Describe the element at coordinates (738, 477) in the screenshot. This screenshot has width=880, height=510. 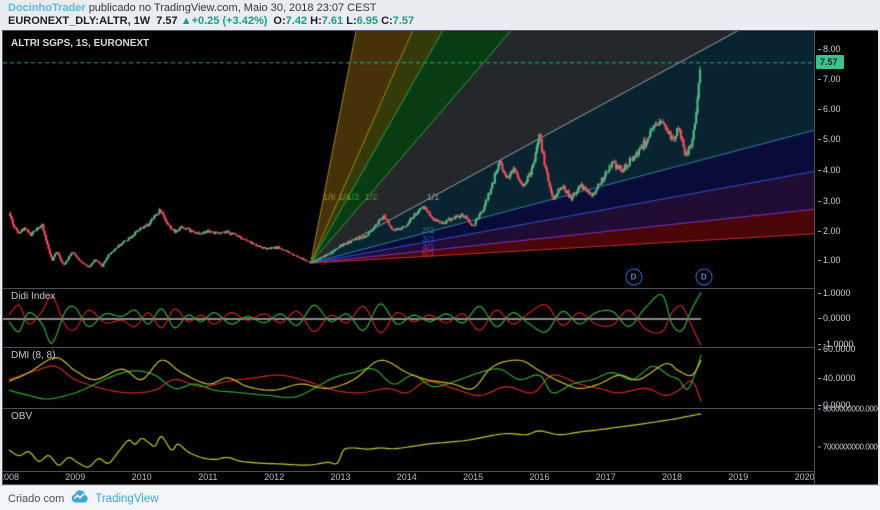
I see `year-label: 2019` at that location.